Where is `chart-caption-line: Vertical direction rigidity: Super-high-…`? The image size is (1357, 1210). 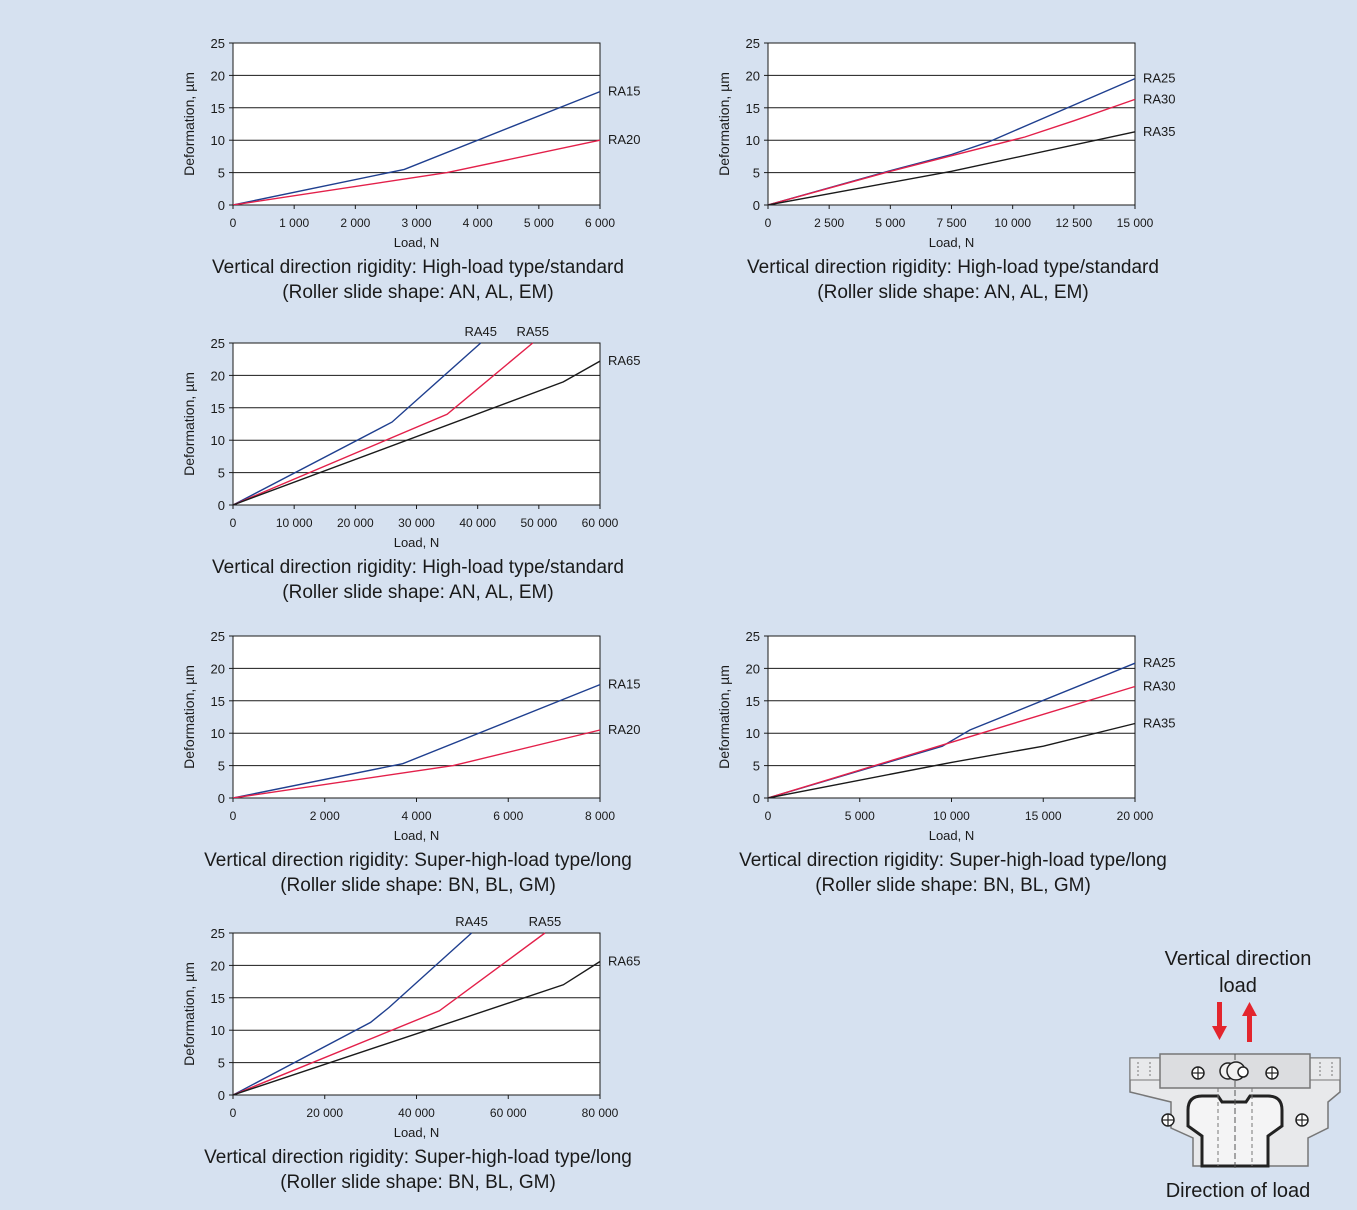
chart-caption-line: Vertical direction rigidity: Super-high-… is located at coordinates (418, 1157).